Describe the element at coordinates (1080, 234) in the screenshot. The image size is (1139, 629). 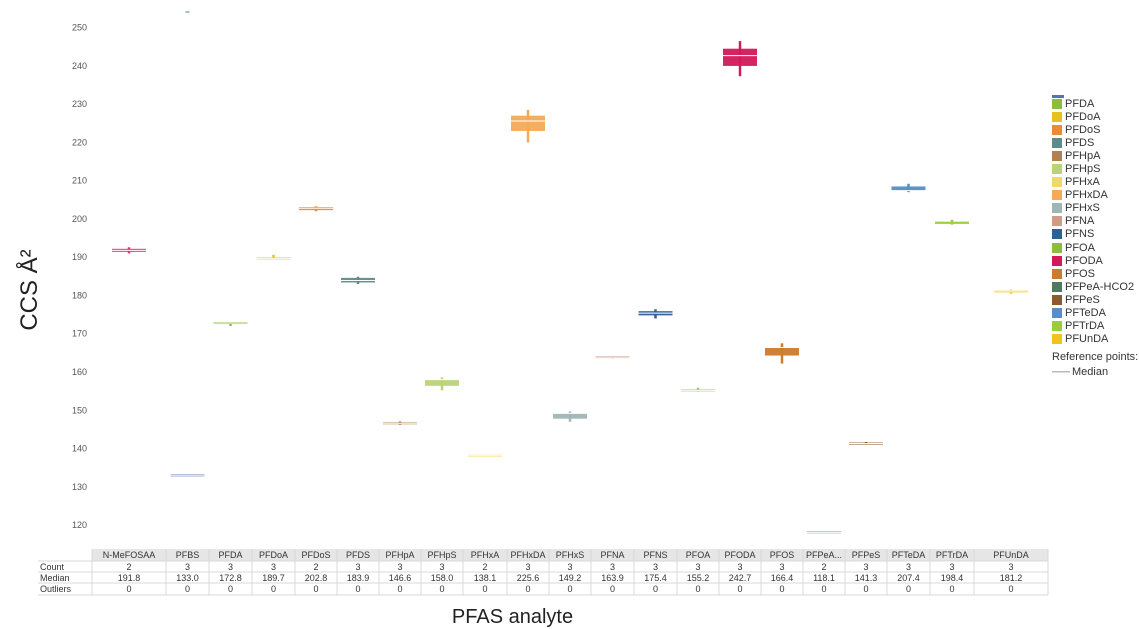
I see `legend-label: PFNS` at that location.